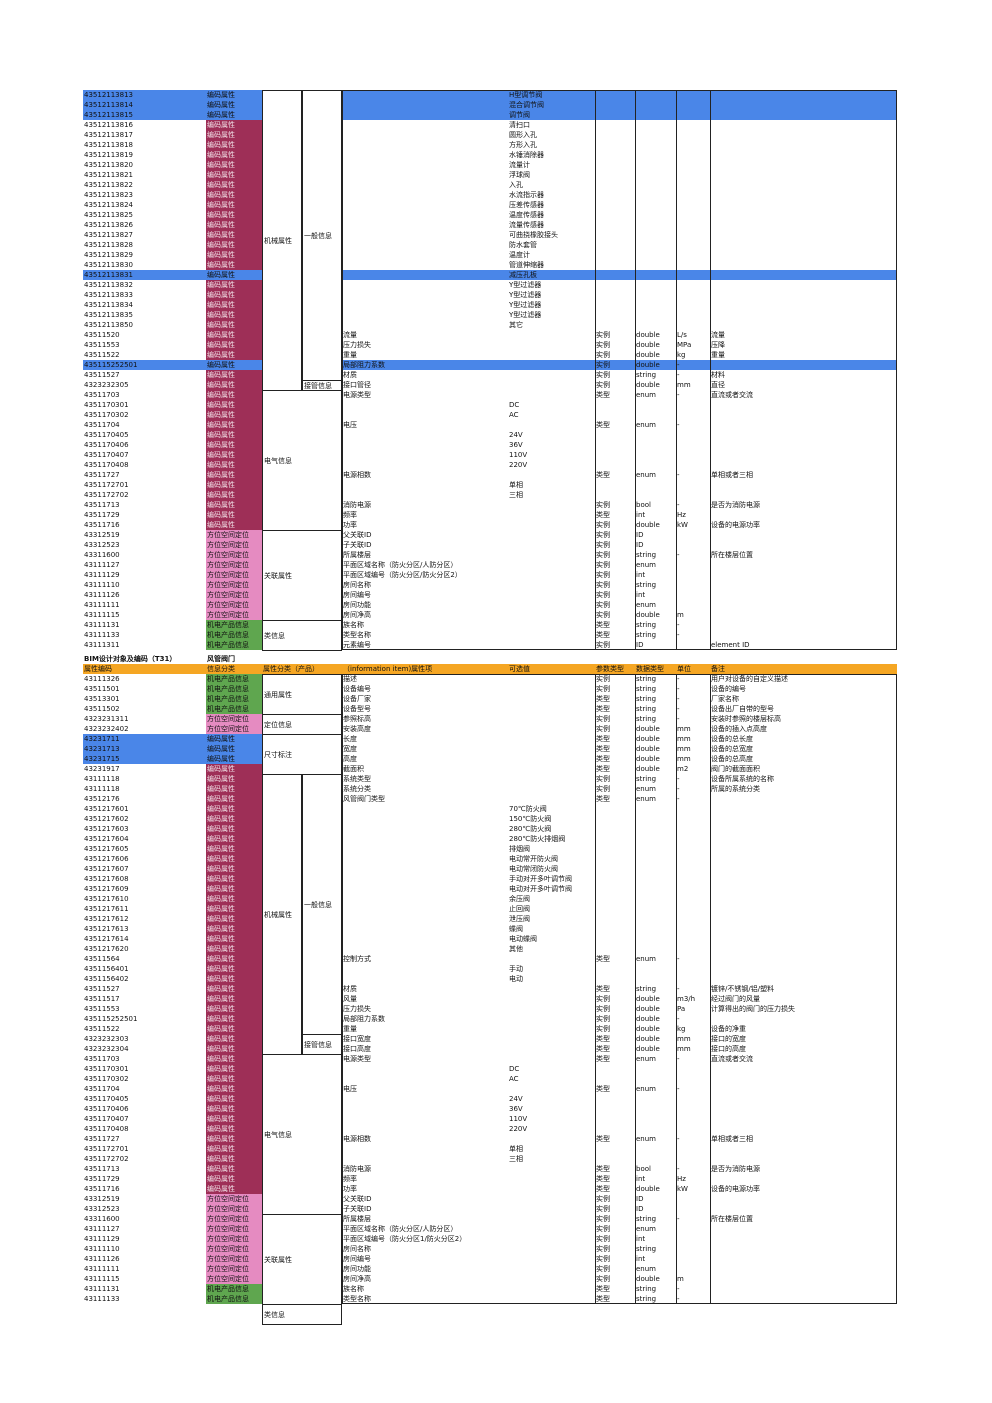 This screenshot has height=1403, width=992. What do you see at coordinates (490, 105) in the screenshot?
I see `table-row: 43512113814 编码属性 混合调节阀` at bounding box center [490, 105].